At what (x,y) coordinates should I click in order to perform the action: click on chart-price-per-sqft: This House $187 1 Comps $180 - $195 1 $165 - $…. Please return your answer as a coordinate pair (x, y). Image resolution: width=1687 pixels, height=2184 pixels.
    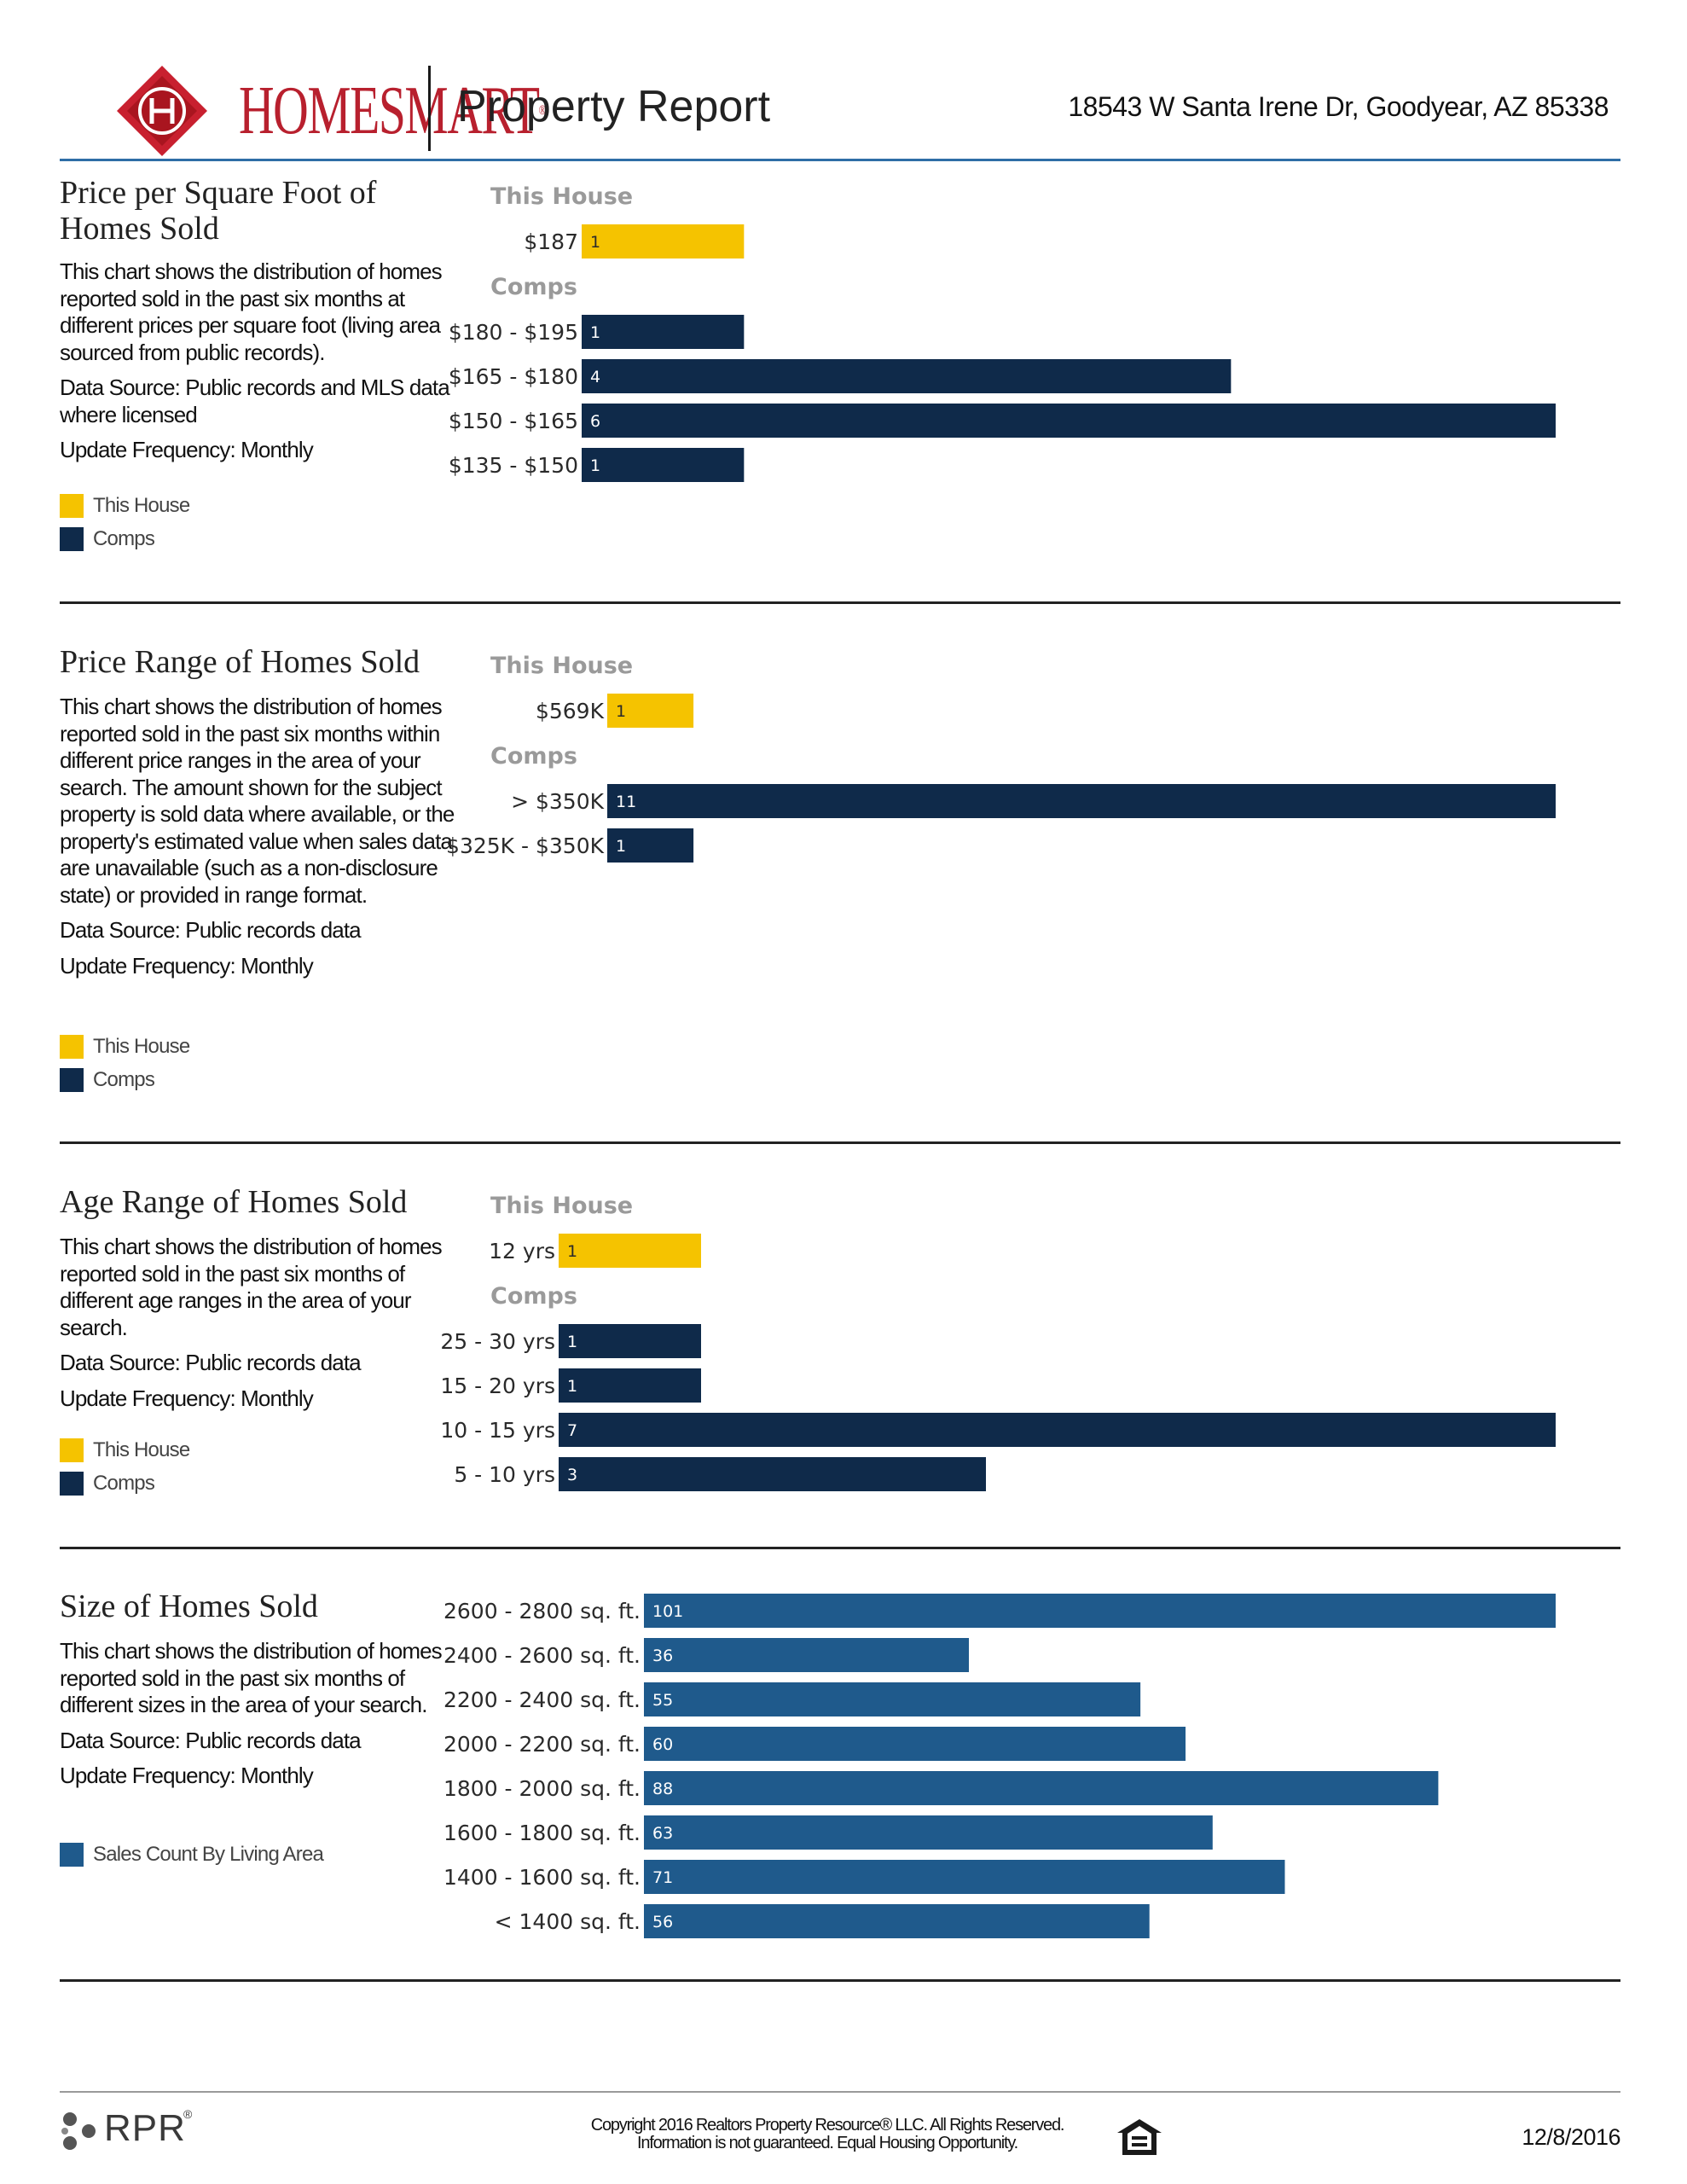
    Looking at the image, I should click on (1002, 333).